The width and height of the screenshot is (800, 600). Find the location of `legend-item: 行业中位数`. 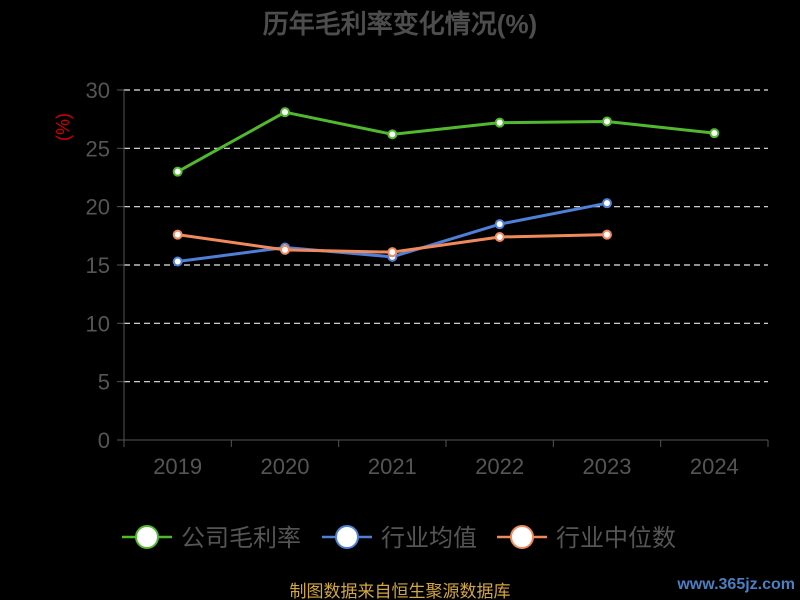

legend-item: 行业中位数 is located at coordinates (586, 538).